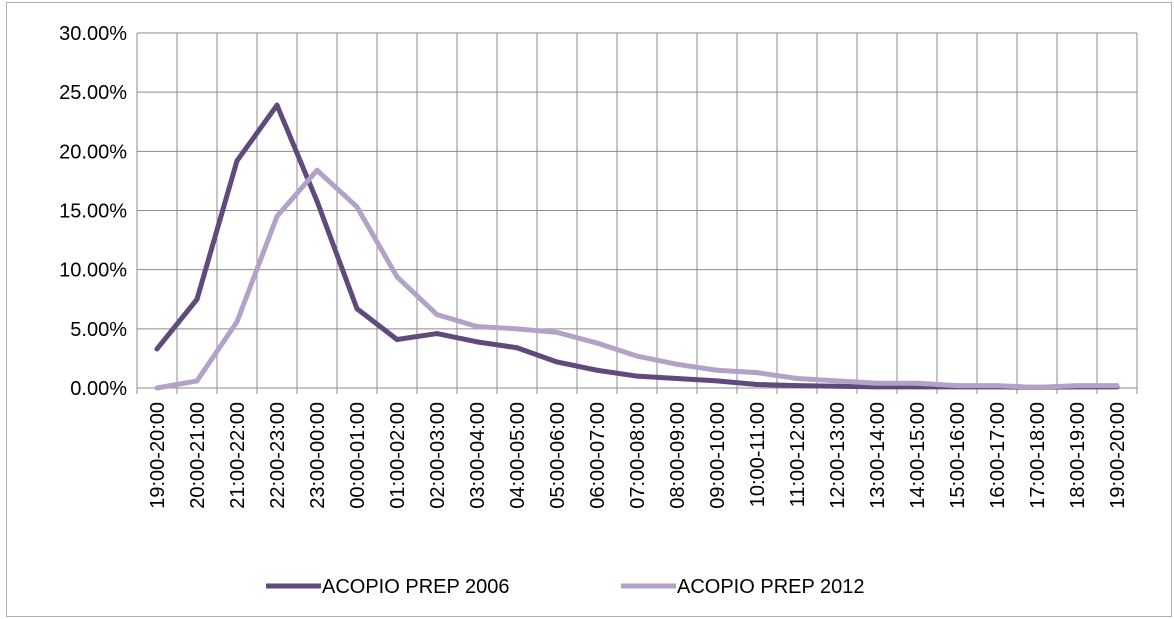  What do you see at coordinates (93, 34) in the screenshot?
I see `y-tick-label: 30.00%` at bounding box center [93, 34].